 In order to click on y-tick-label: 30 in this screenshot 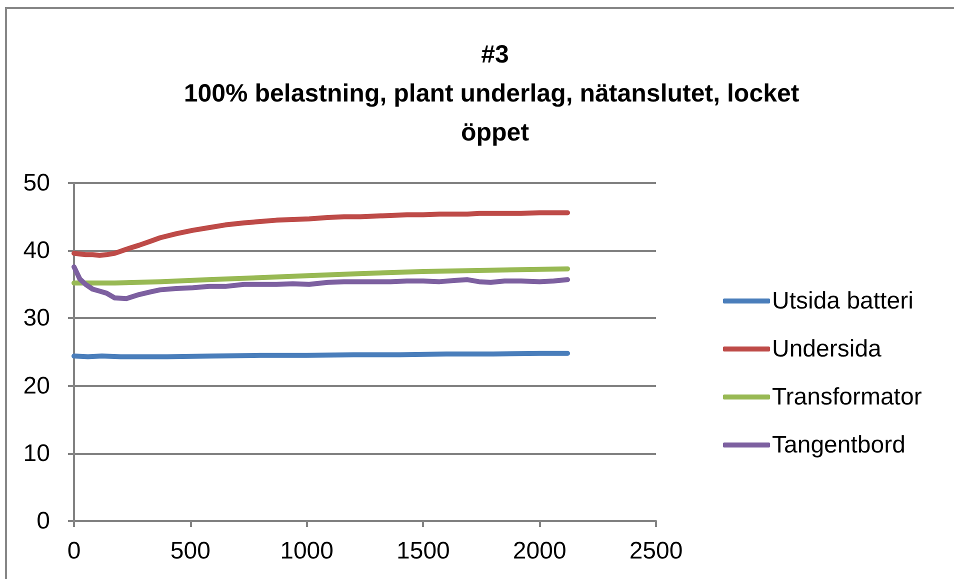, I will do `click(36, 318)`.